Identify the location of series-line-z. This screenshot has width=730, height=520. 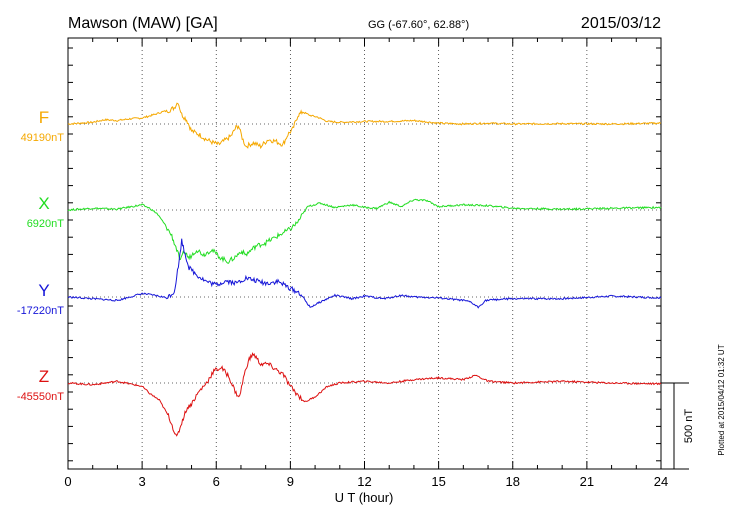
(364, 394).